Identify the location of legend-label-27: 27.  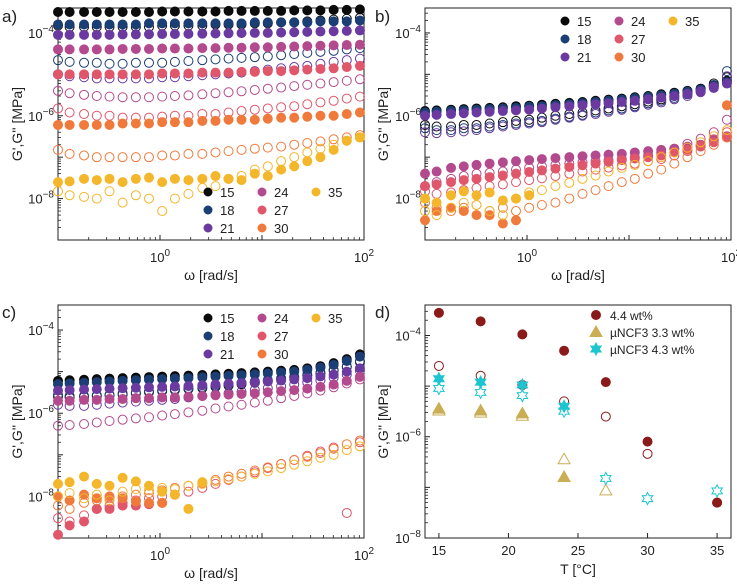
(638, 39).